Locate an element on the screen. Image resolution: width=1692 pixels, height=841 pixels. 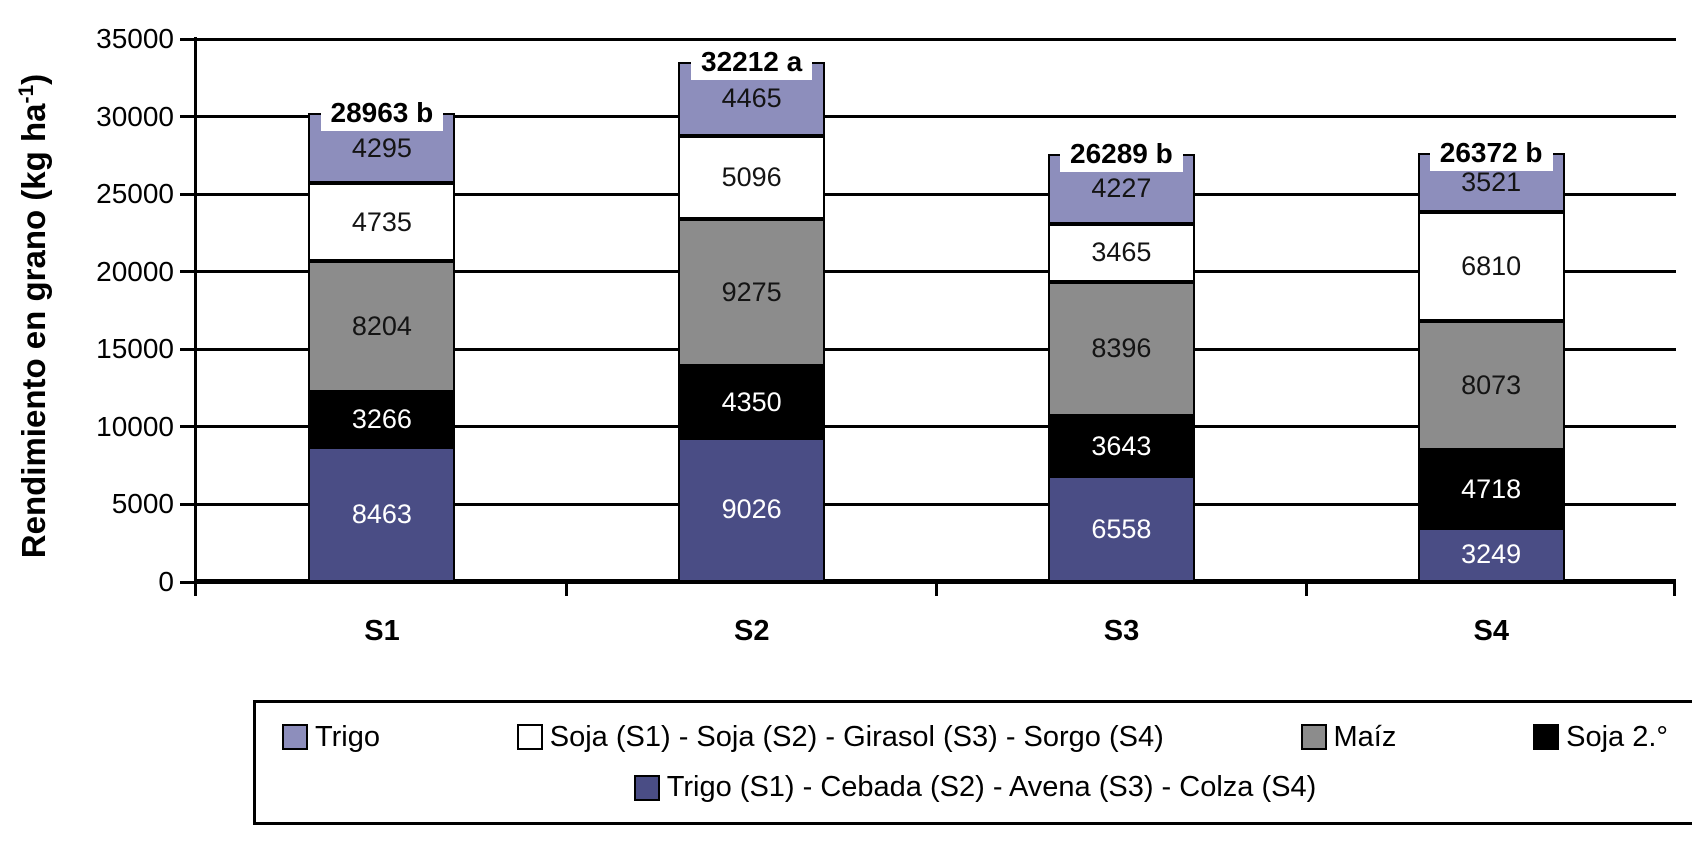
bar-segment: 4350 is located at coordinates (752, 402).